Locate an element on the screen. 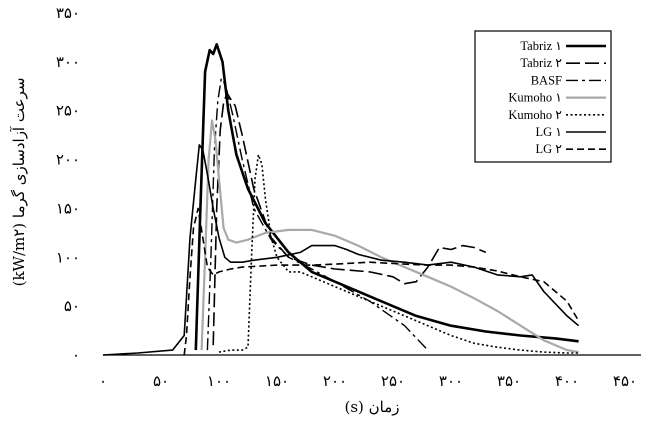 The image size is (656, 430). y-tick-label: ۳۵۰ is located at coordinates (68, 13).